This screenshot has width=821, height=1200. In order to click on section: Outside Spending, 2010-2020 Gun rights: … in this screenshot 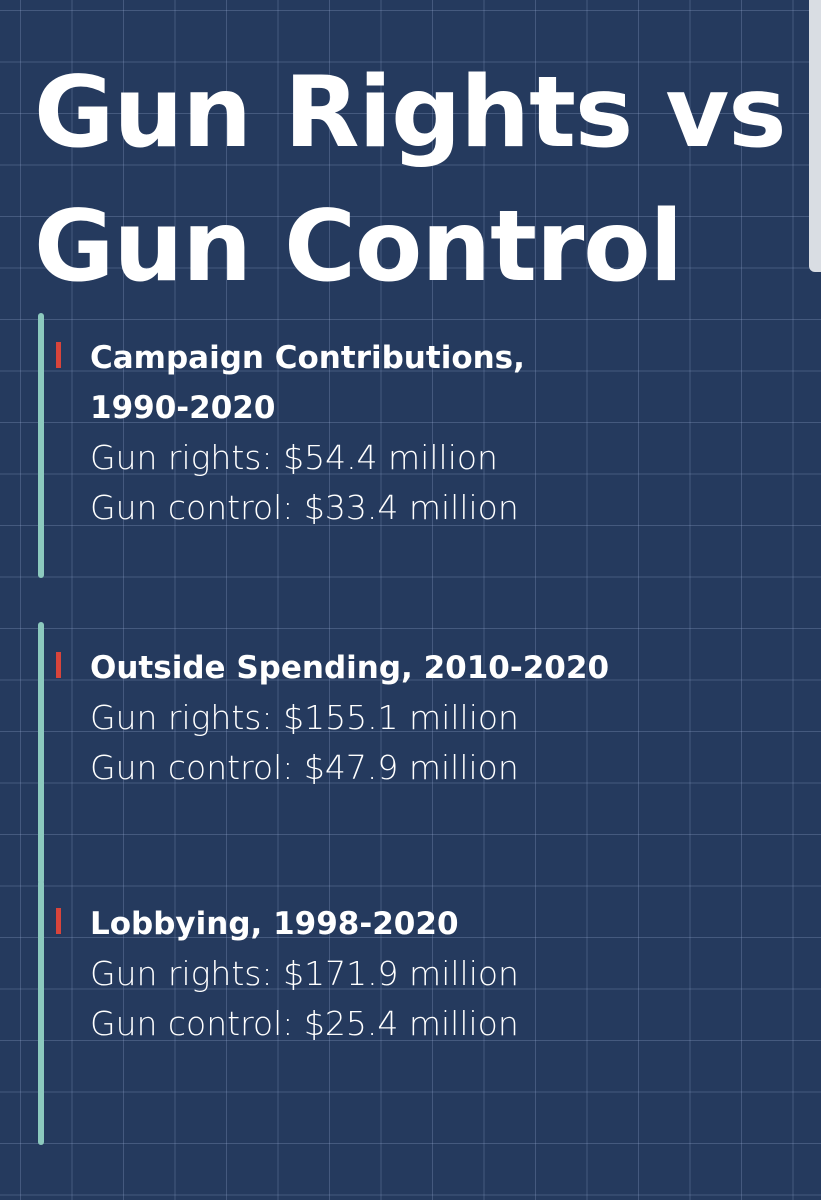, I will do `click(440, 718)`.